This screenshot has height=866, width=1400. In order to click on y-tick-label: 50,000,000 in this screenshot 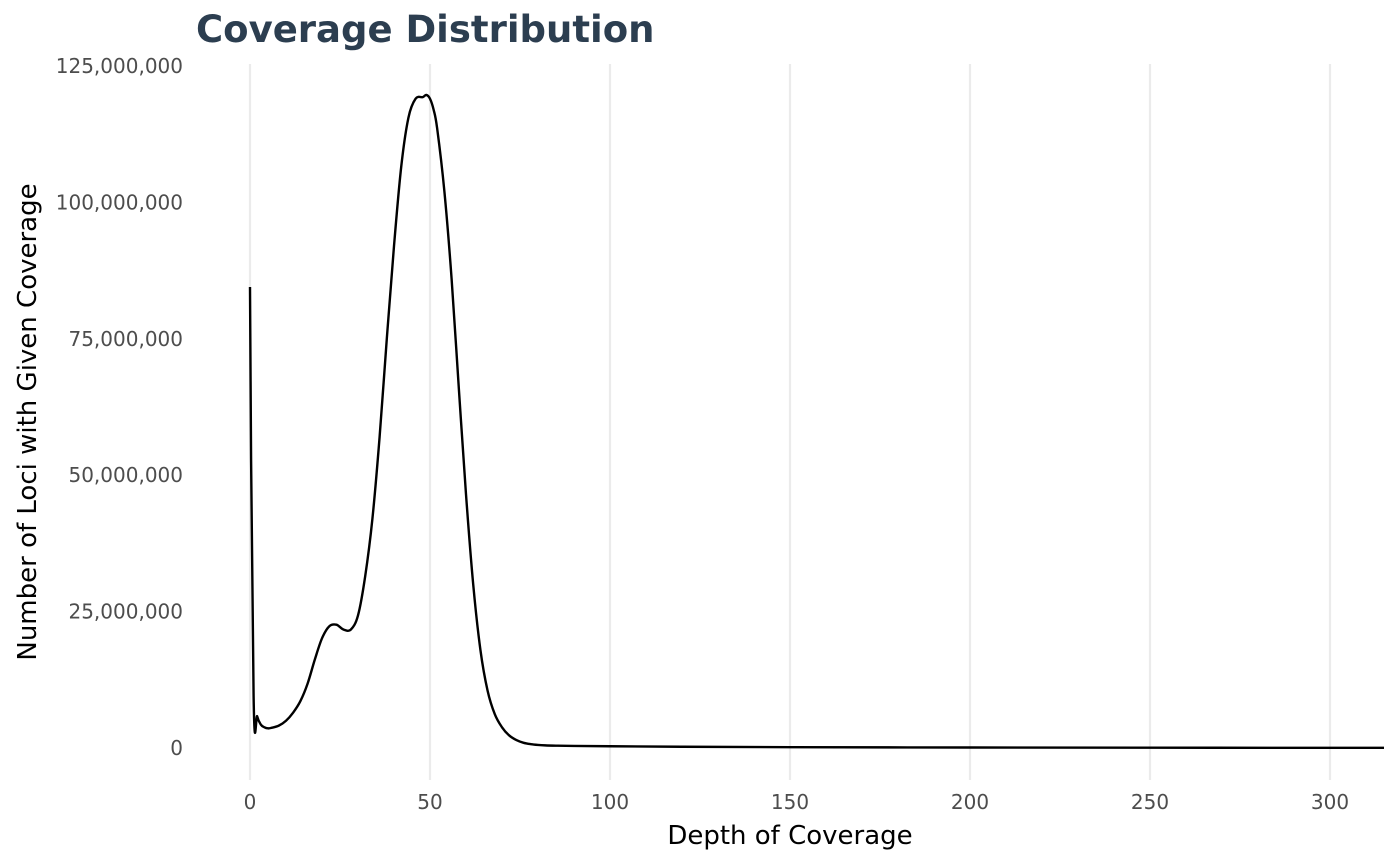, I will do `click(125, 475)`.